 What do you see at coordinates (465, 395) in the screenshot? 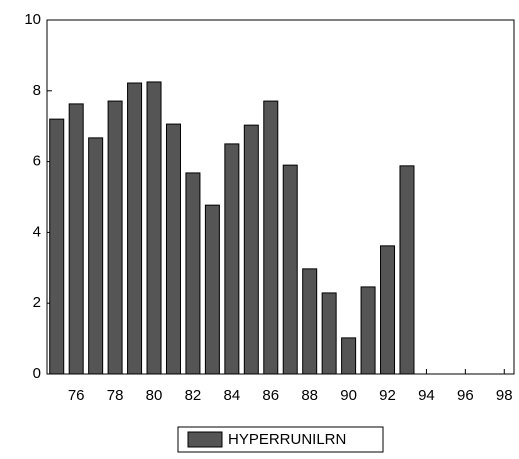
I see `x-tick-label: 96` at bounding box center [465, 395].